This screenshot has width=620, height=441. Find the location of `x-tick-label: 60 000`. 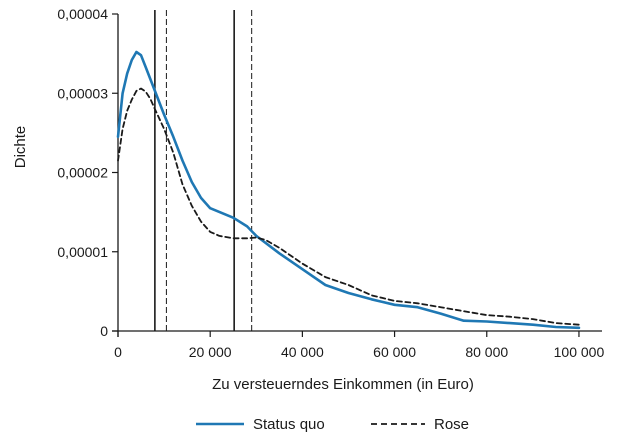

x-tick-label: 60 000 is located at coordinates (394, 352).